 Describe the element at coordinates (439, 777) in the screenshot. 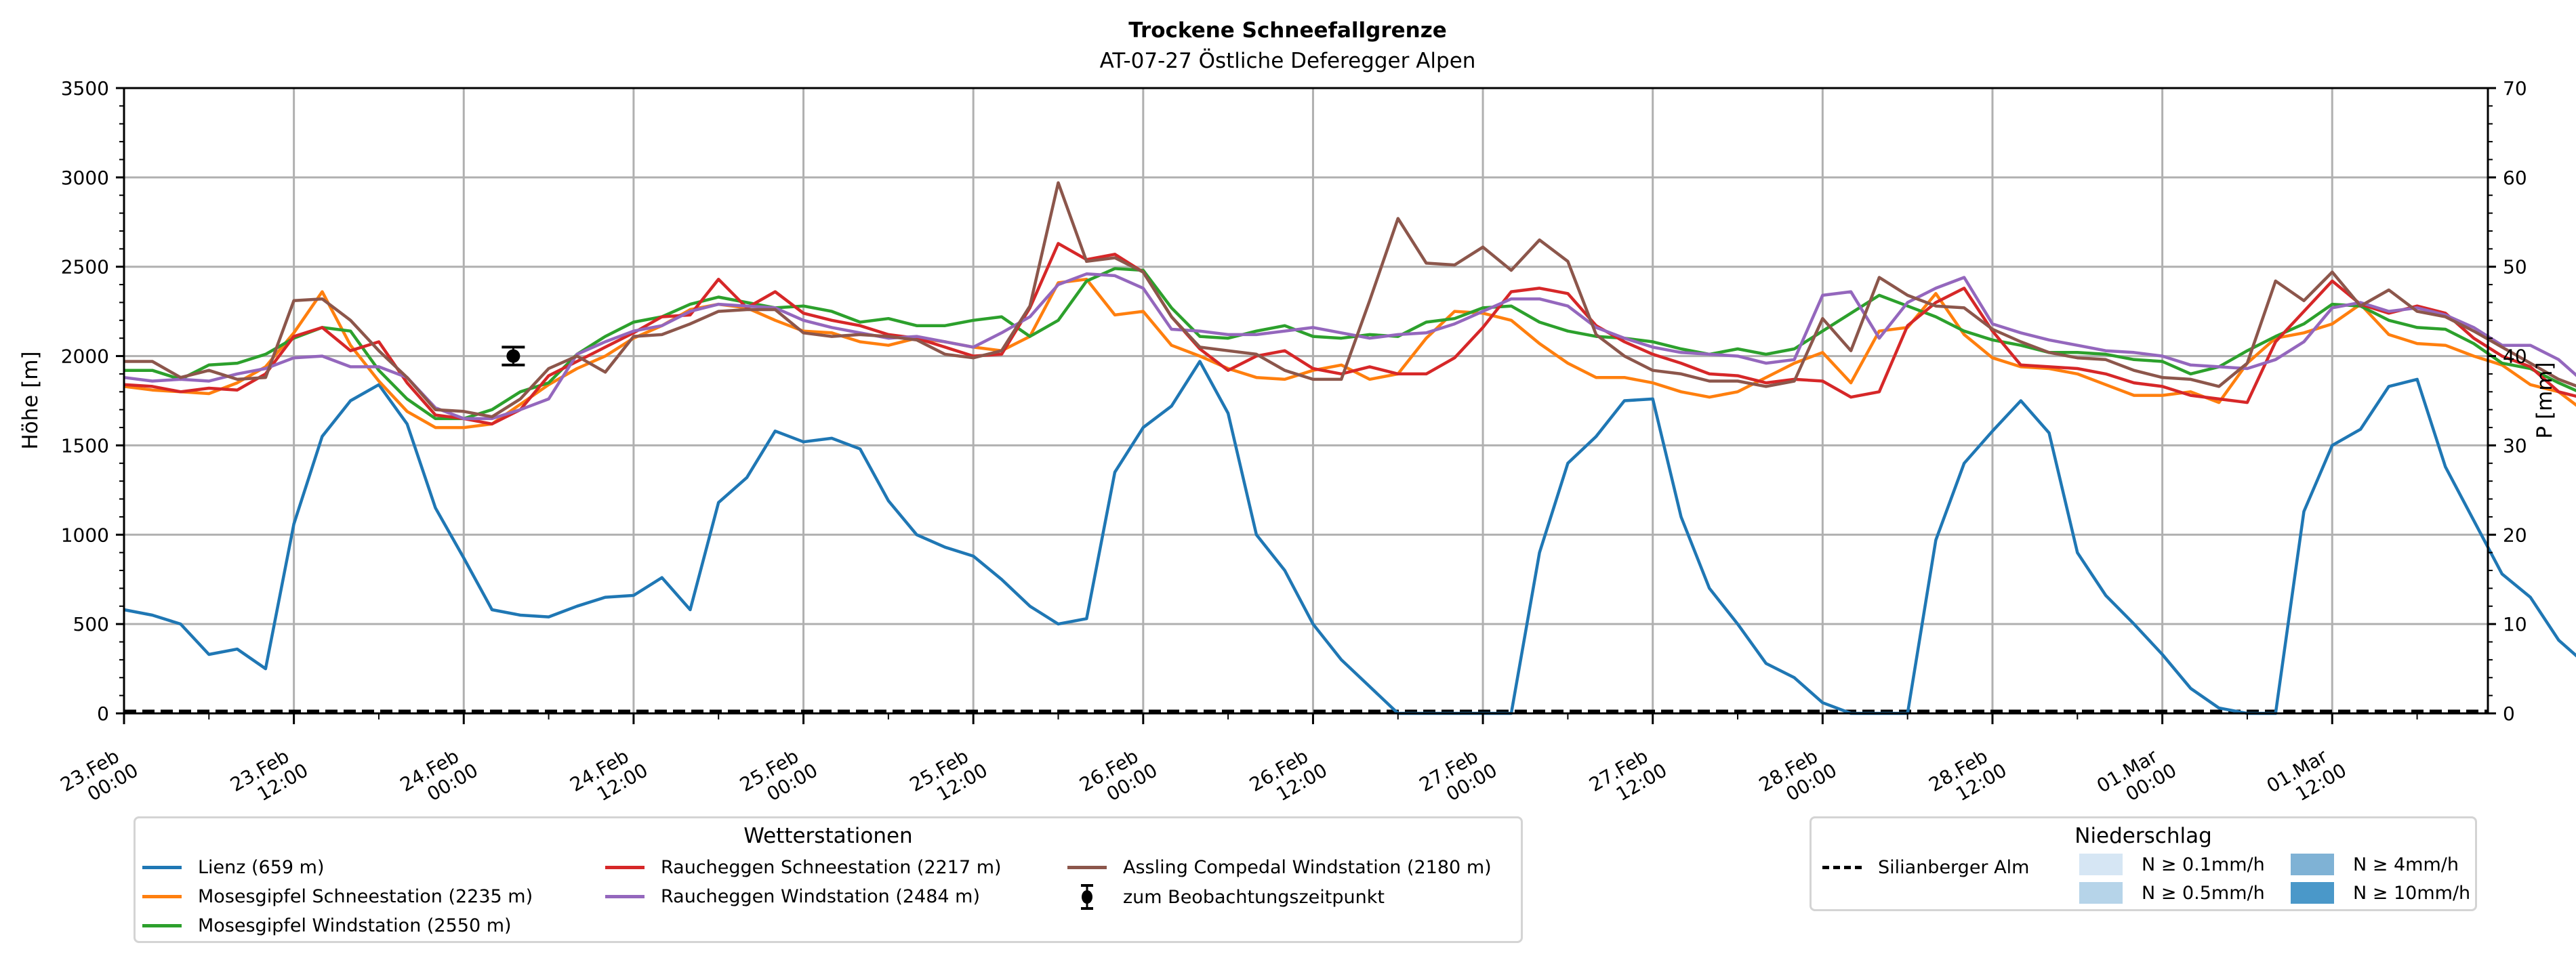

I see `x-tick-label: 24.Feb00:00` at that location.